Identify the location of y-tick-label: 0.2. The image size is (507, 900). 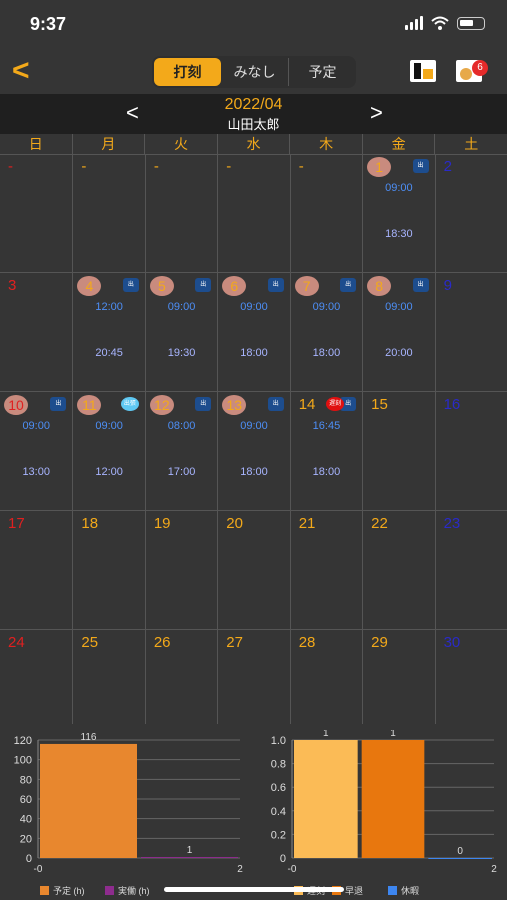
(278, 835).